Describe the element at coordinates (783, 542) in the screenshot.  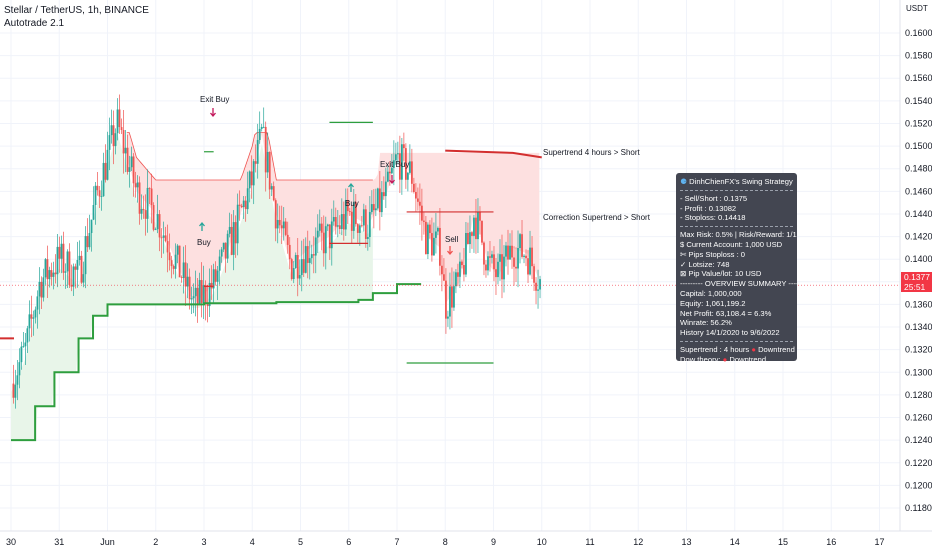
I see `time-tick-label: 15` at that location.